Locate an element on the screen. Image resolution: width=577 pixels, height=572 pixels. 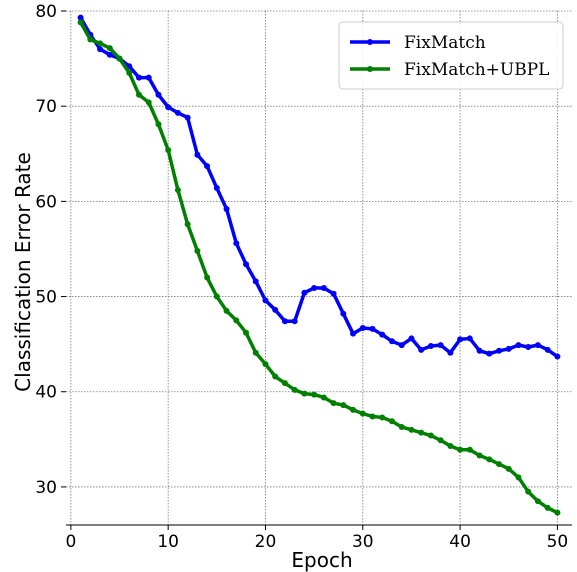
legend: FixMatch FixMatch+UBPL is located at coordinates (451, 55).